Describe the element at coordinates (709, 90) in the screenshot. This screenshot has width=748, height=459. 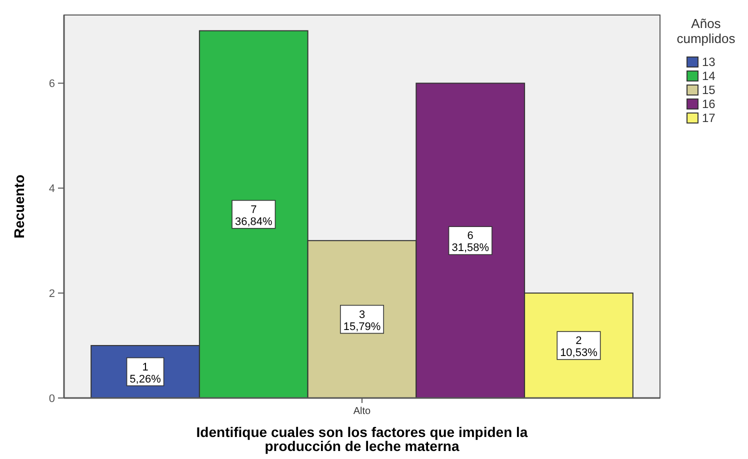
I see `legend-label: 15` at that location.